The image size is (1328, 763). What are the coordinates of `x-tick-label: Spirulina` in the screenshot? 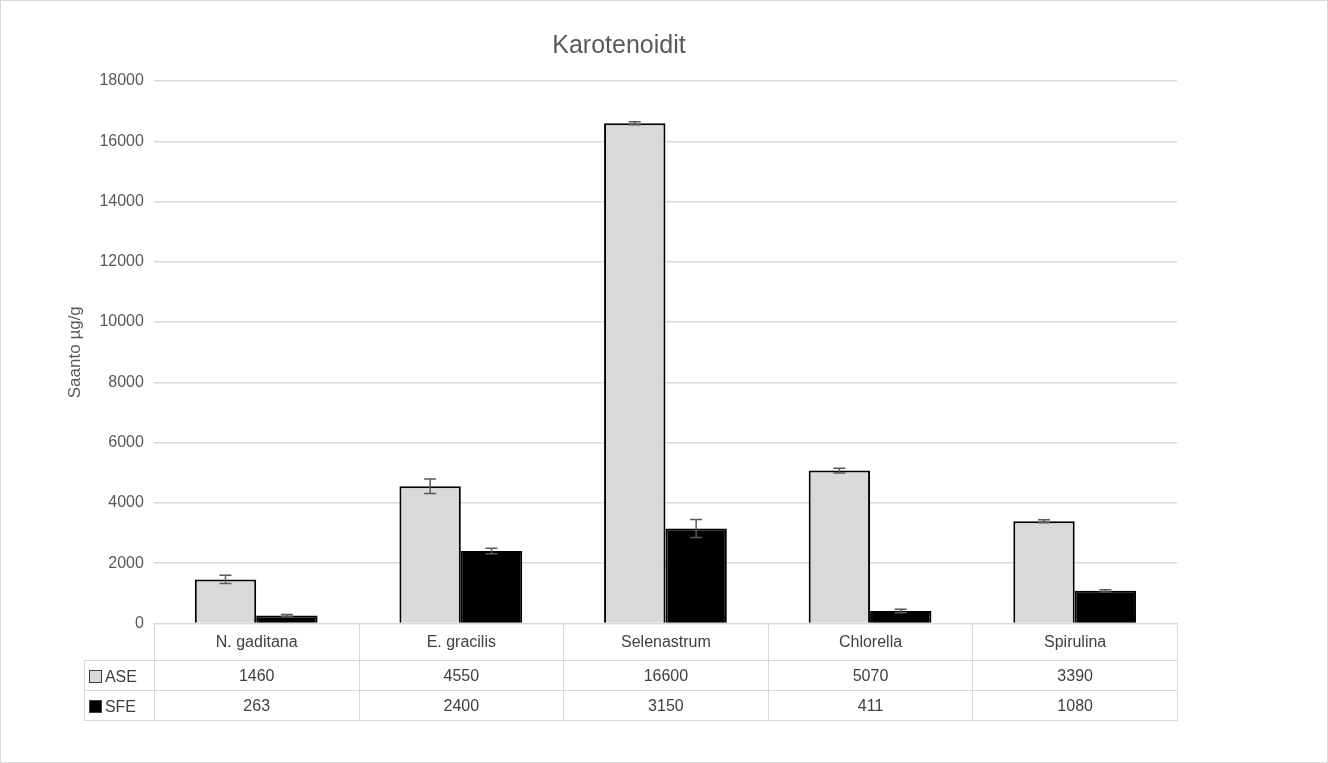 It's located at (1075, 642).